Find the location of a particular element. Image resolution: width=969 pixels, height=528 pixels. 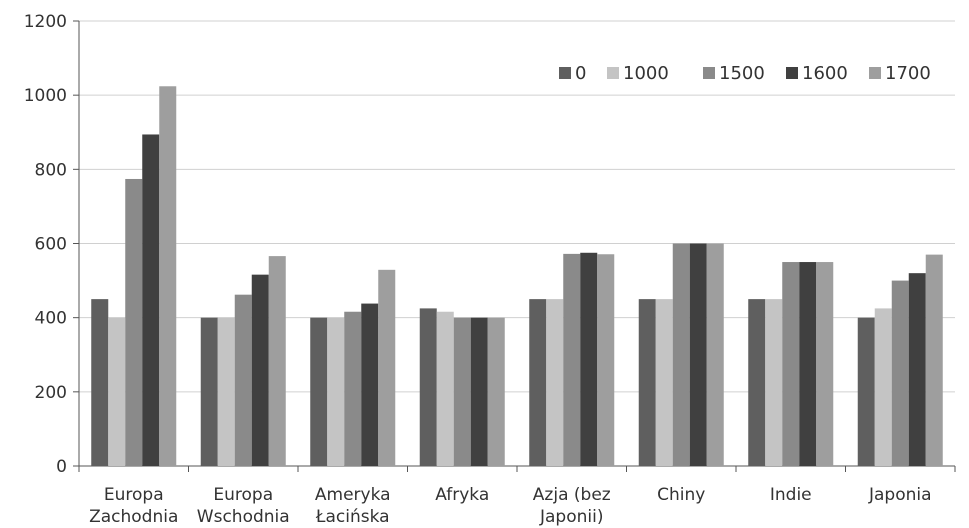

x-category-label: Azja (bez is located at coordinates (572, 495).